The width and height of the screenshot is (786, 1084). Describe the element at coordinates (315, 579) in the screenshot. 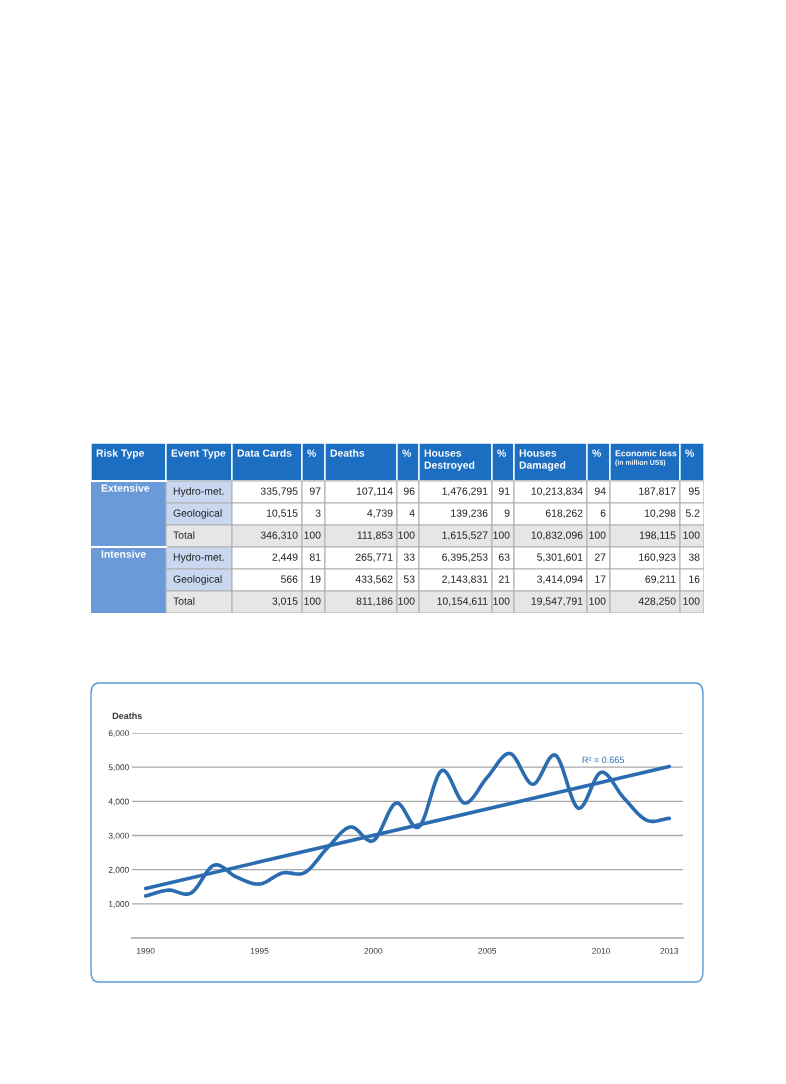

I see `text: 19` at that location.